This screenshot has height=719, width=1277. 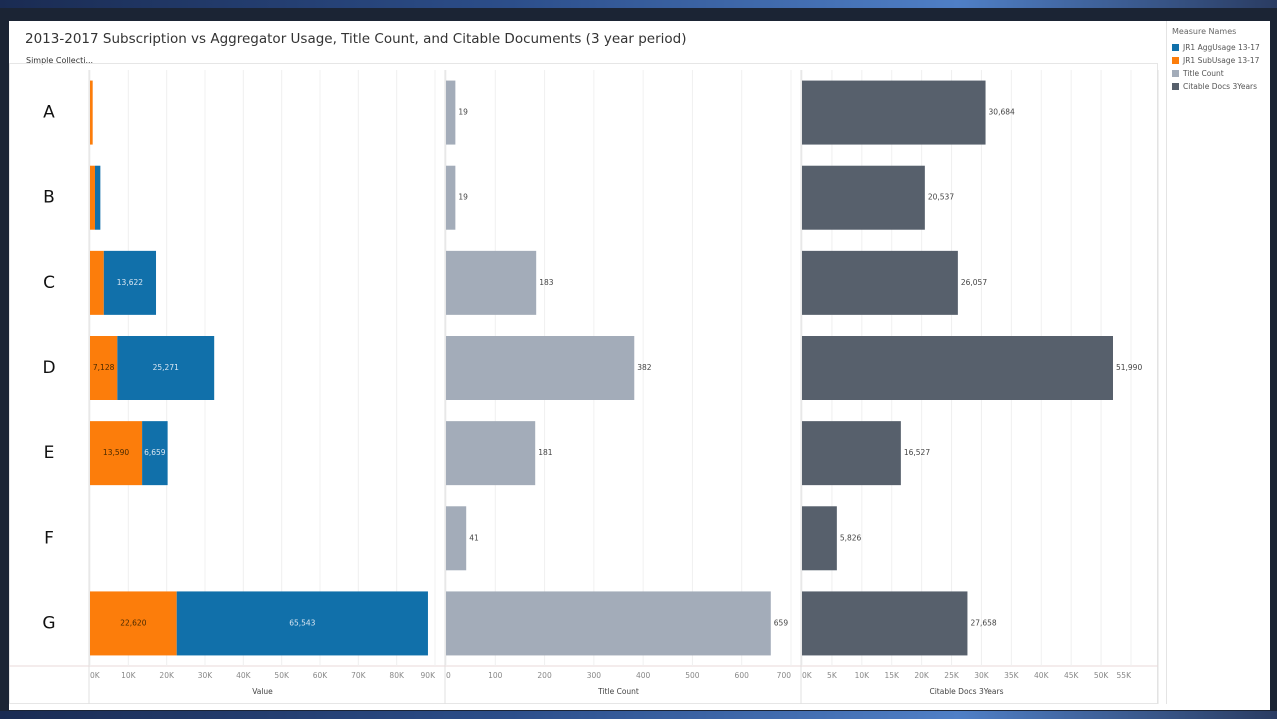 What do you see at coordinates (456, 538) in the screenshot?
I see `bar-f-title-count` at bounding box center [456, 538].